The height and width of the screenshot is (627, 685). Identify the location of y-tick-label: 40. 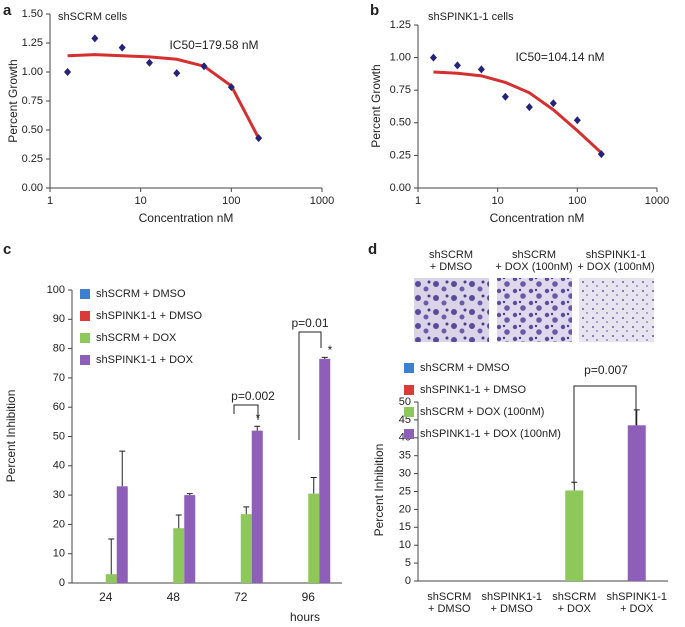
(59, 466).